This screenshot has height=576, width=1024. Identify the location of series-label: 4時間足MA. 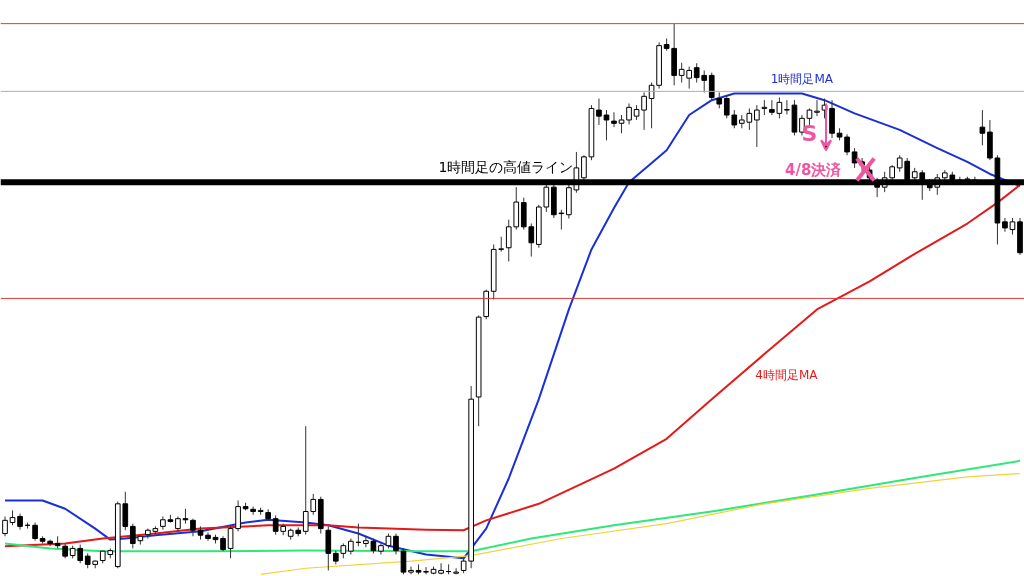
(787, 375).